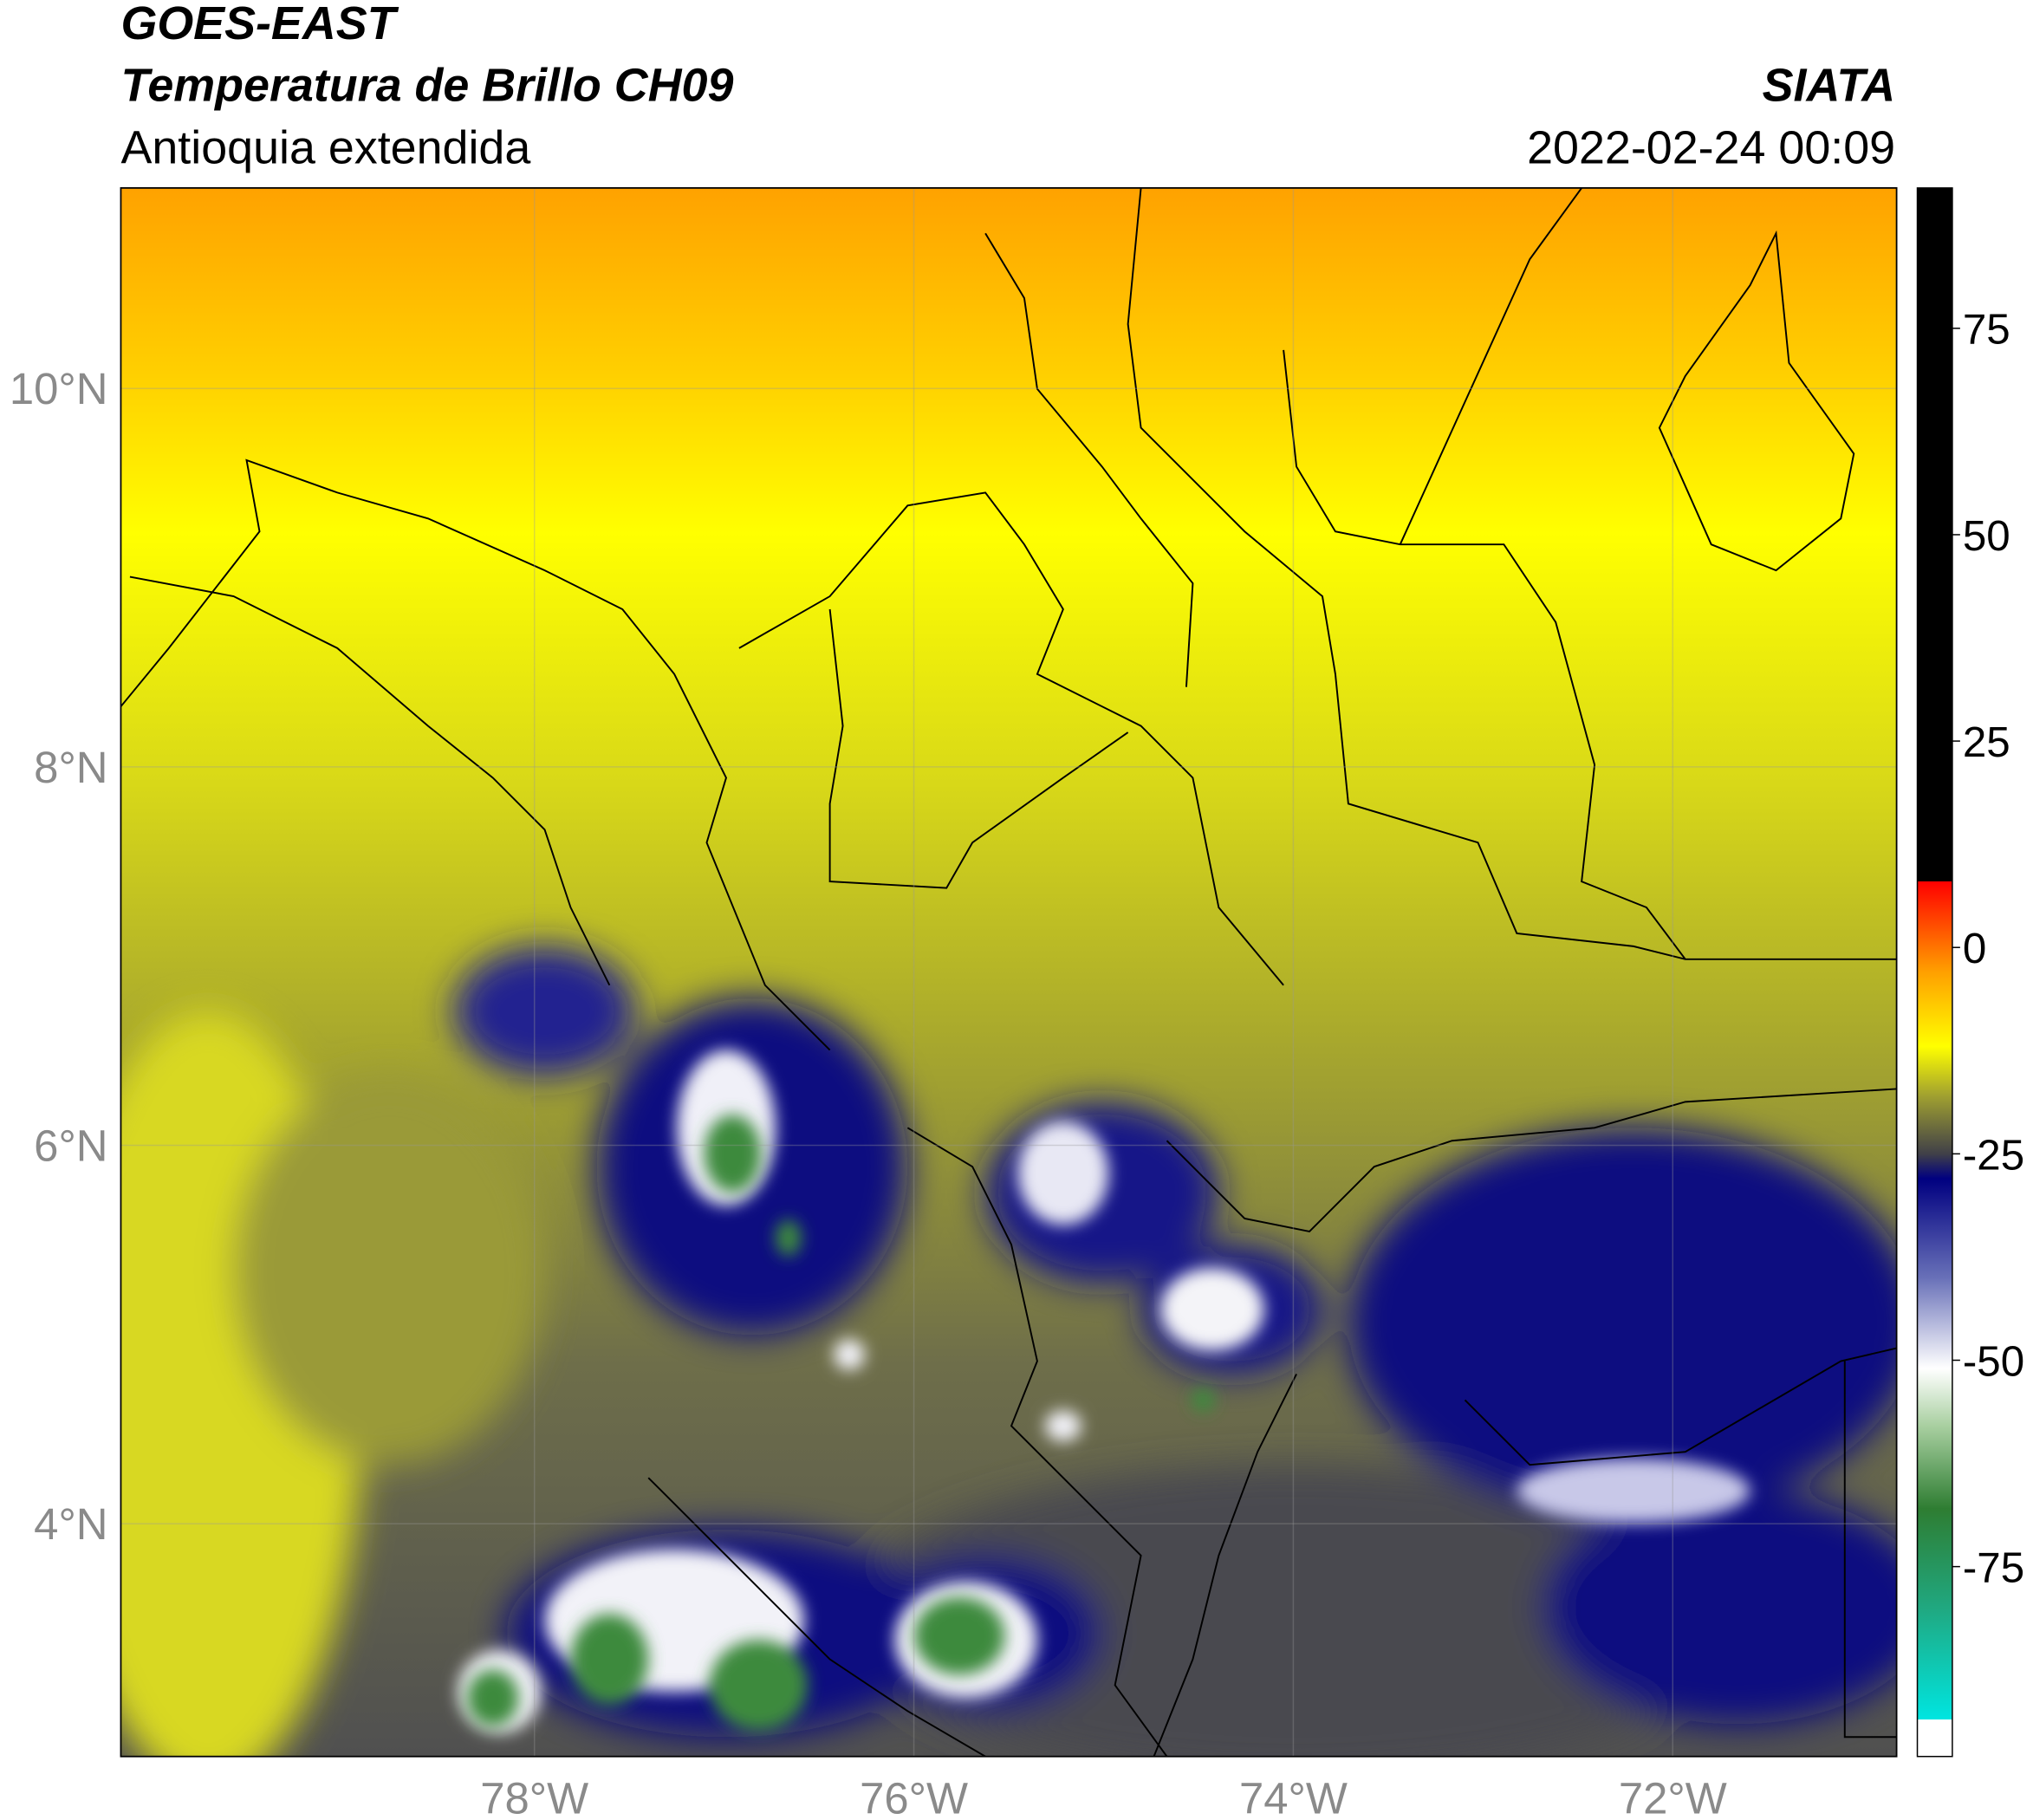 The image size is (2033, 1820). Describe the element at coordinates (1986, 742) in the screenshot. I see `colorbar-tick-label: 25` at that location.